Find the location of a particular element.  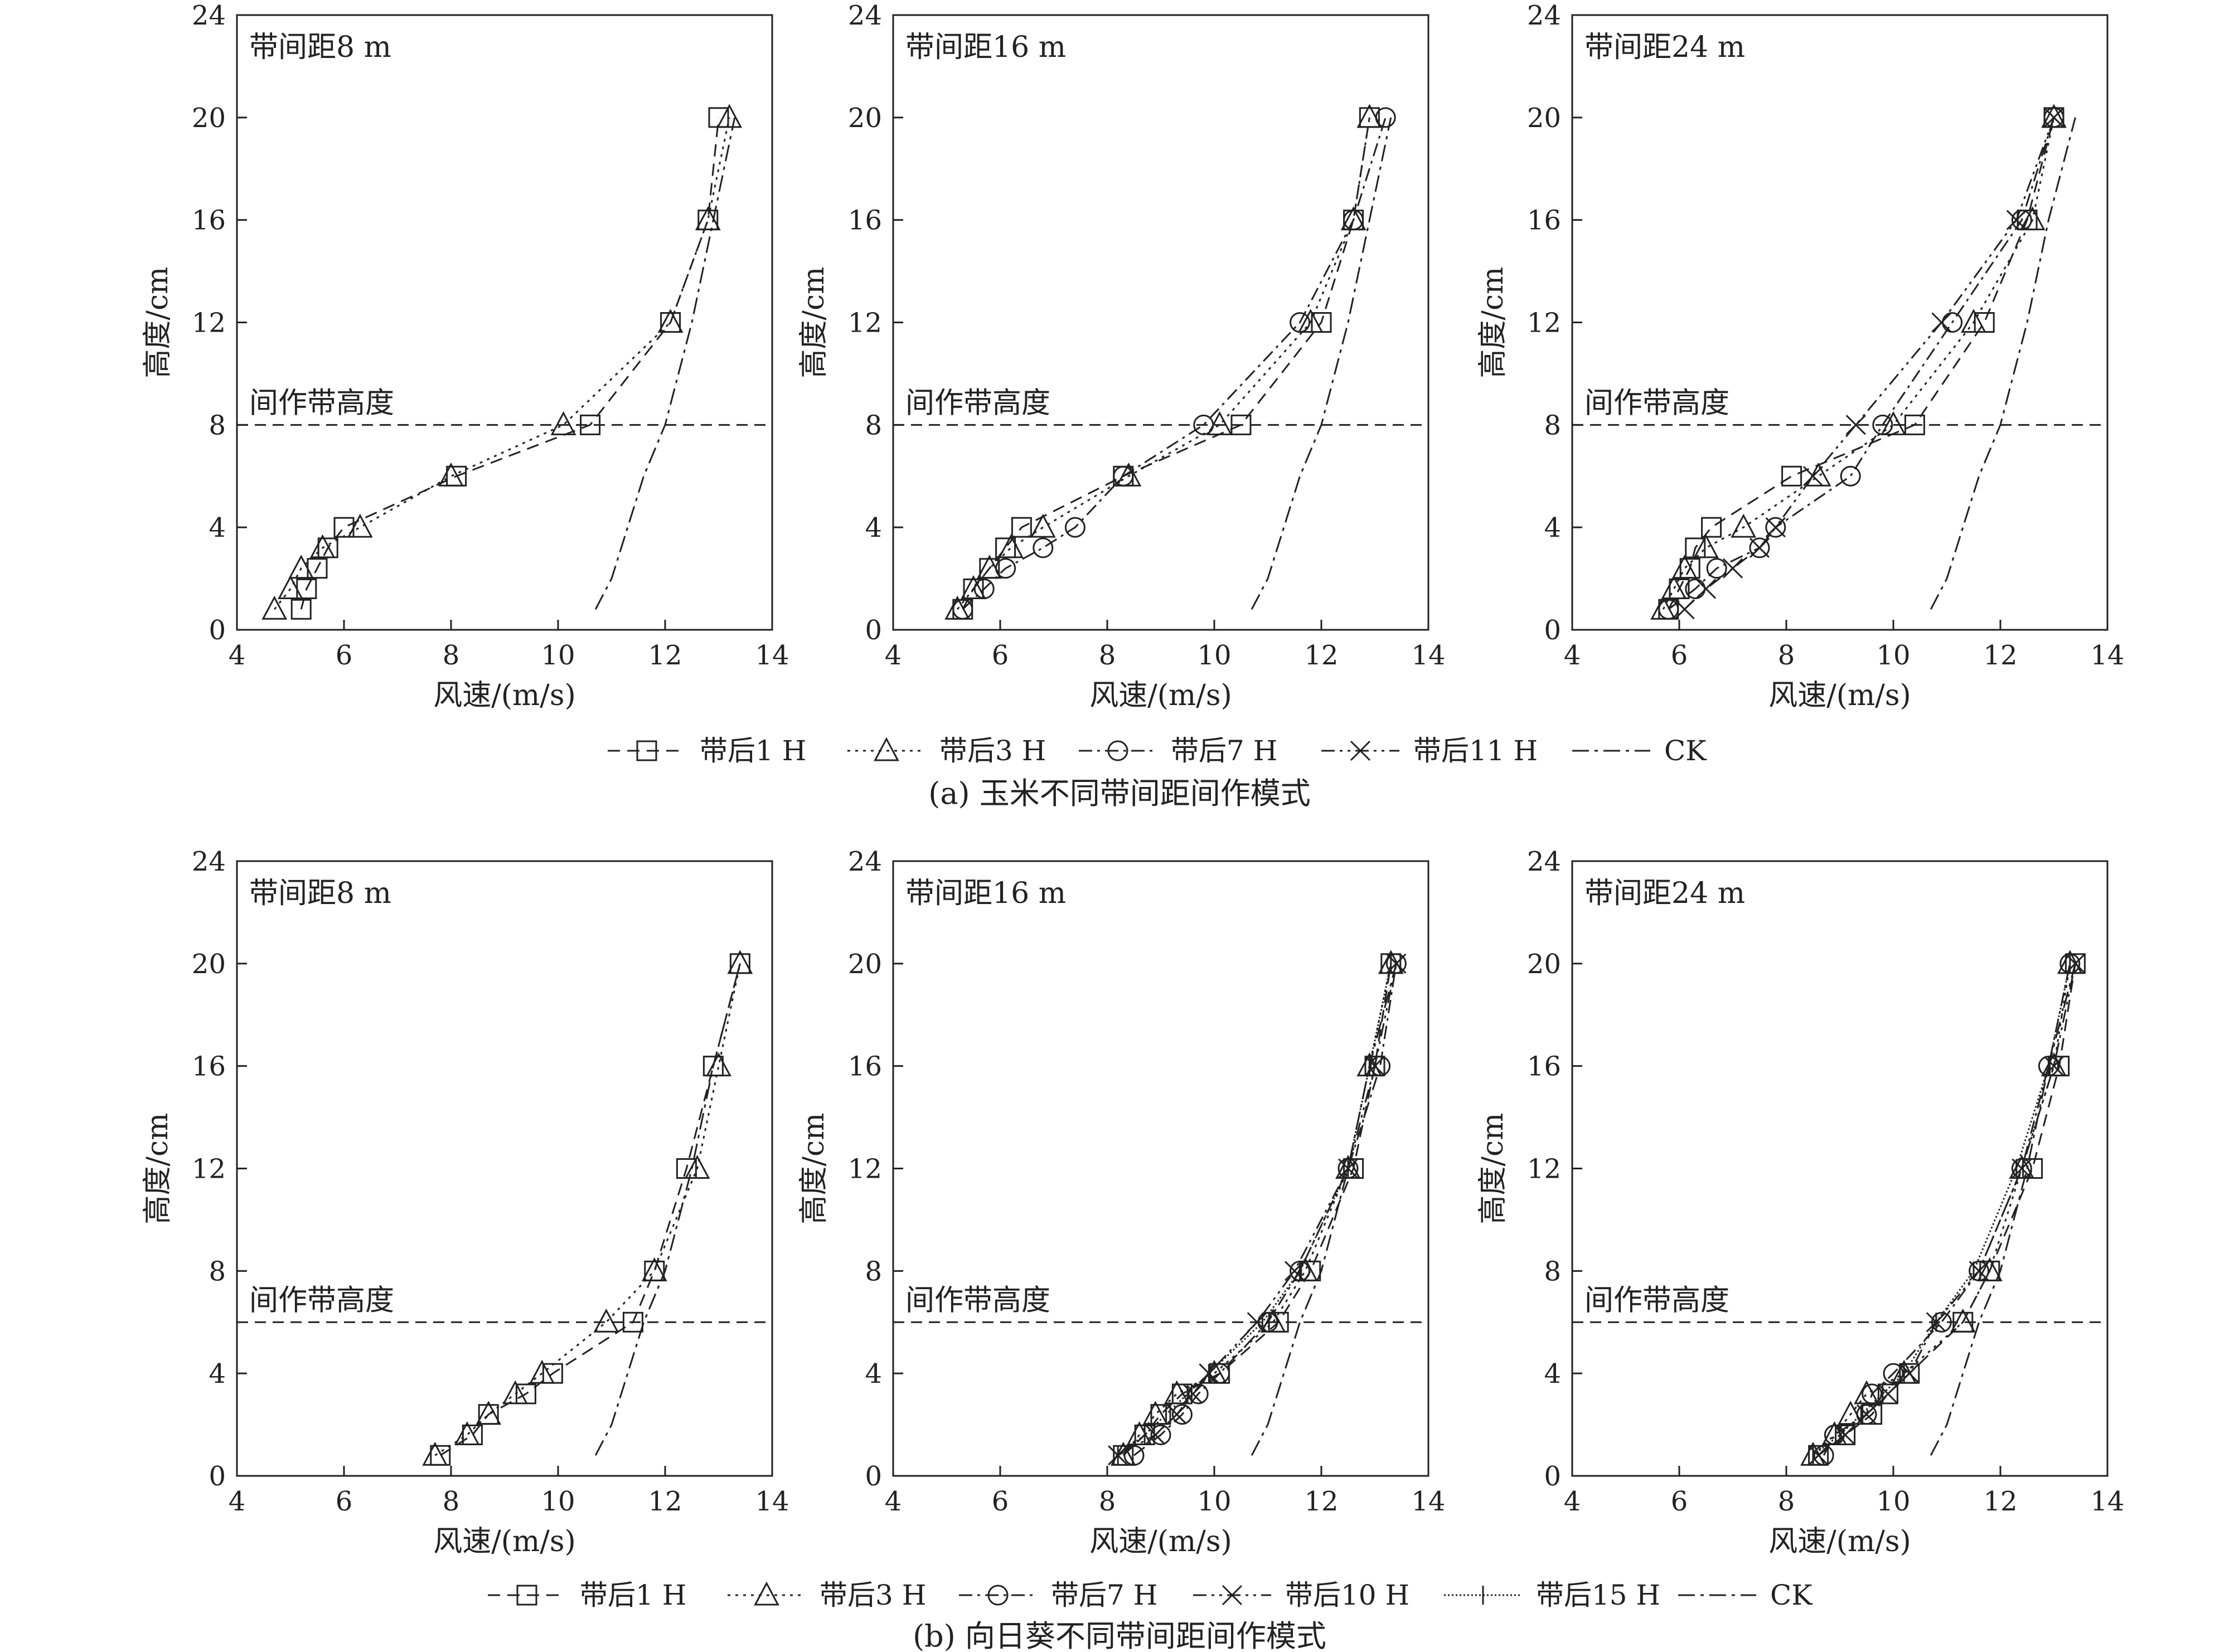

series-h-7H is located at coordinates (1861, 364).